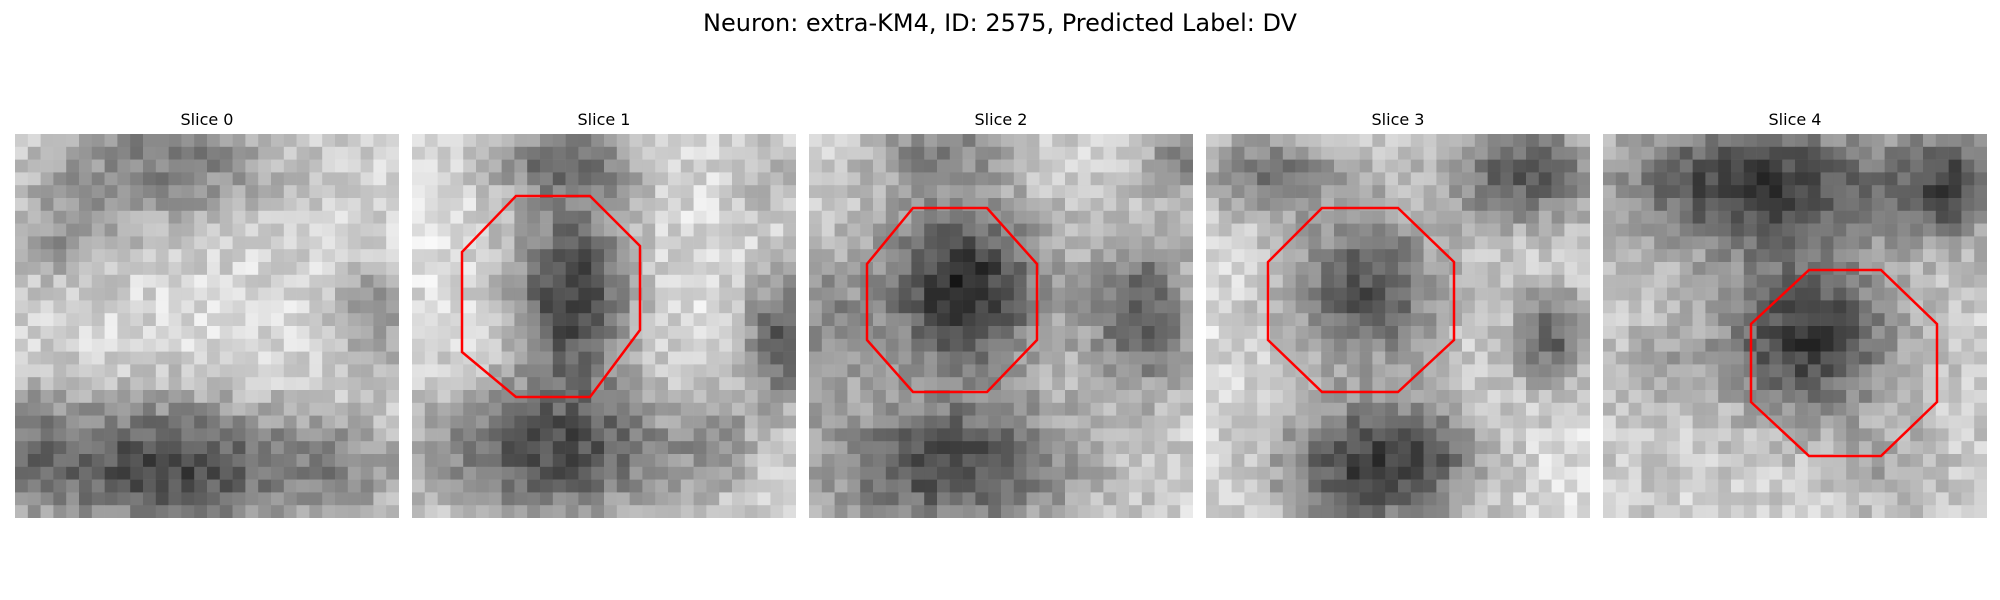 This screenshot has width=2000, height=600. I want to click on slice-4-grayscale, so click(1795, 326).